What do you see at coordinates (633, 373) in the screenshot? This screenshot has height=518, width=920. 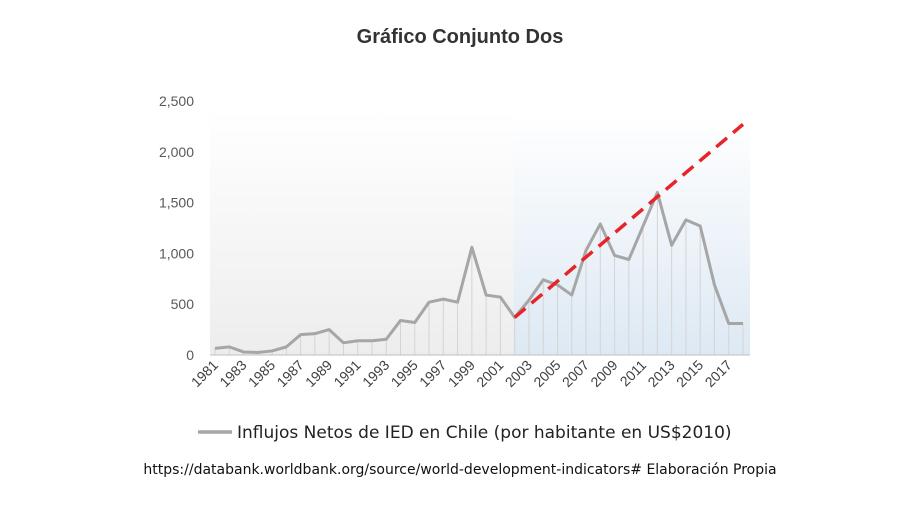 I see `x-tick-label: 2011` at bounding box center [633, 373].